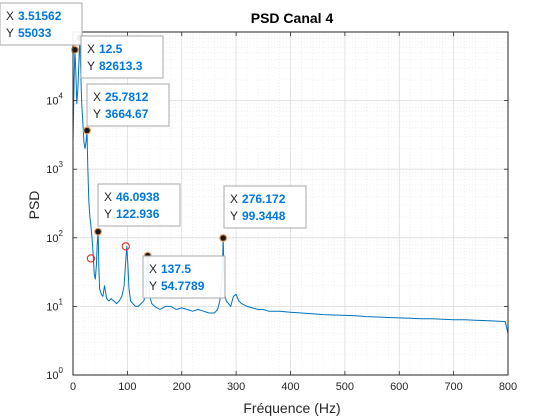 This screenshot has height=420, width=560. I want to click on x-tick-labels: 0 100 200 300 400 500 600 700 800, so click(293, 387).